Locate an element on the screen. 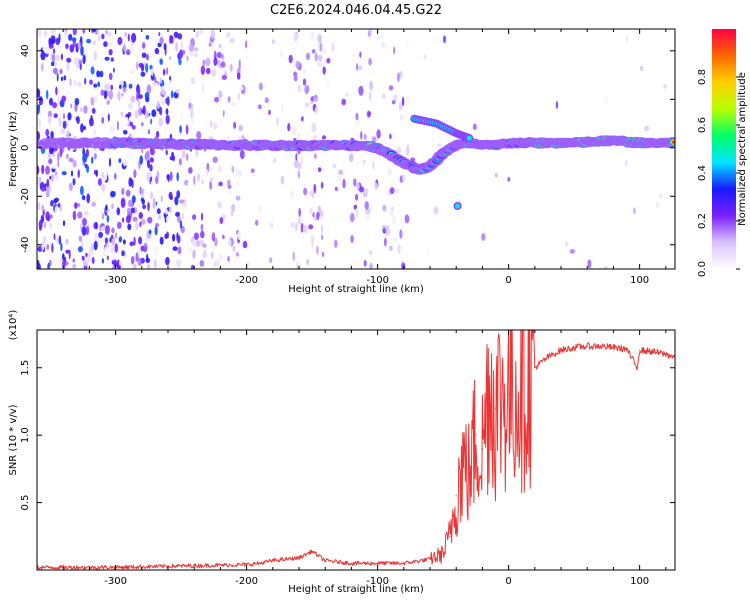  spectrogram-x-tick-label: -100 is located at coordinates (377, 280).